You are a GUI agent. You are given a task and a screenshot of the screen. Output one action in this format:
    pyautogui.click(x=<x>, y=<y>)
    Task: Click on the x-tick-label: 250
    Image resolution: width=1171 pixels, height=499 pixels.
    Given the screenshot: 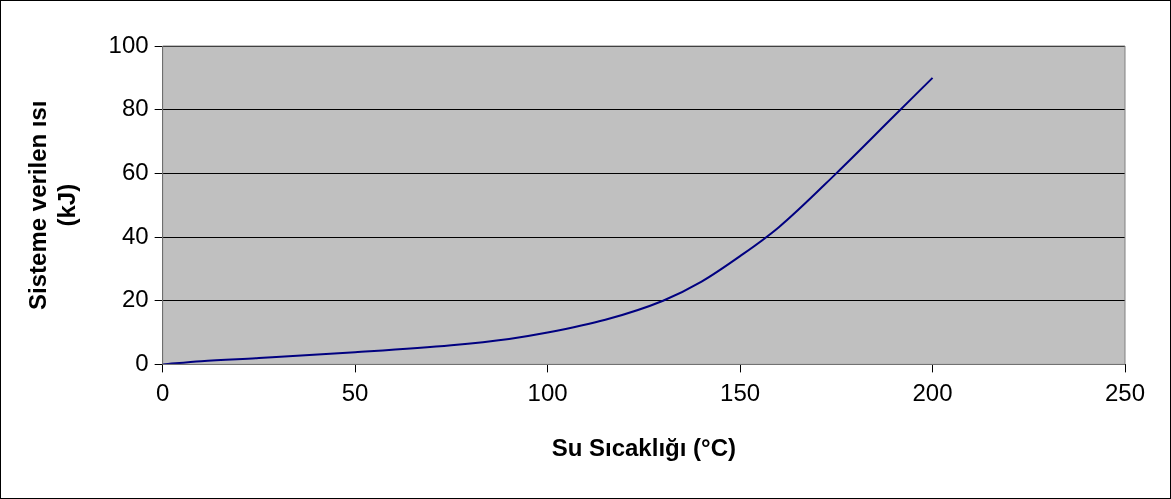 What is the action you would take?
    pyautogui.click(x=1125, y=393)
    